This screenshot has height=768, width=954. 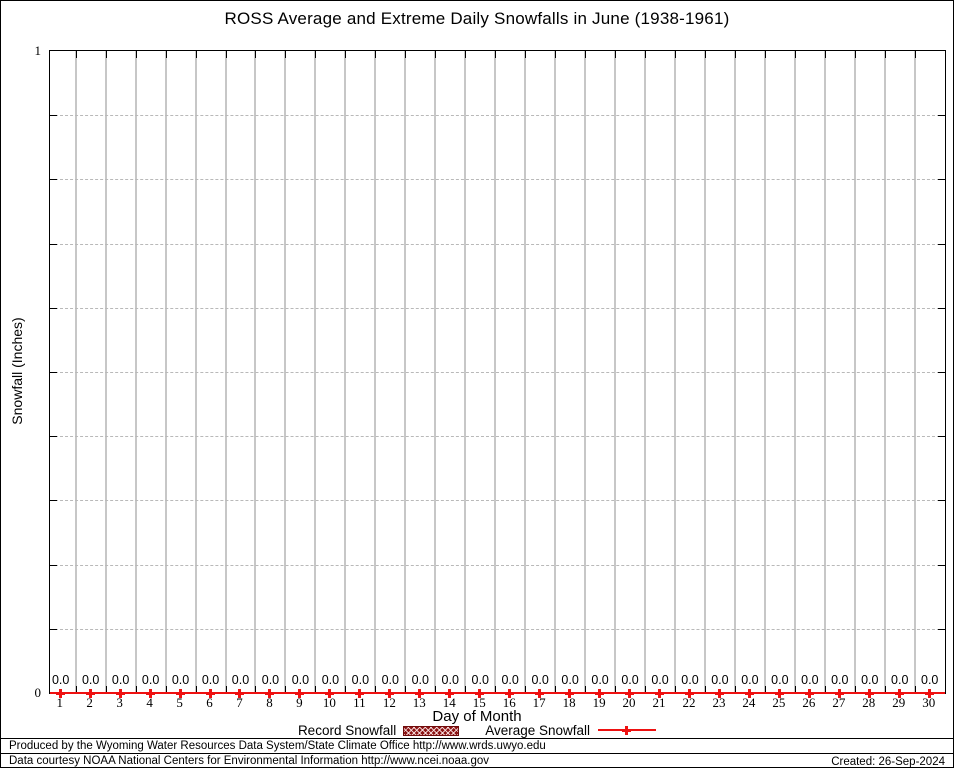 What do you see at coordinates (419, 702) in the screenshot?
I see `day-number: 13` at bounding box center [419, 702].